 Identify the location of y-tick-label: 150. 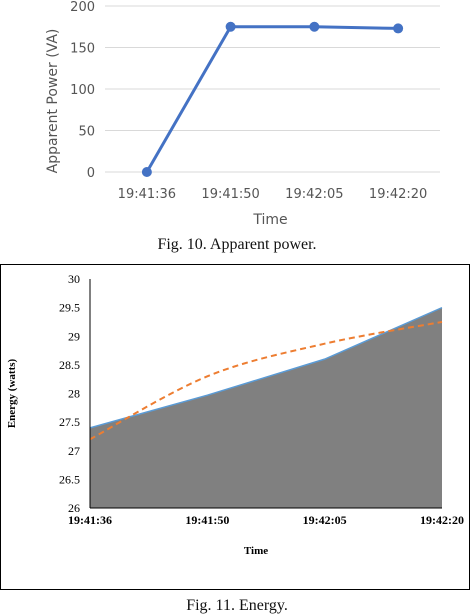
(82, 49).